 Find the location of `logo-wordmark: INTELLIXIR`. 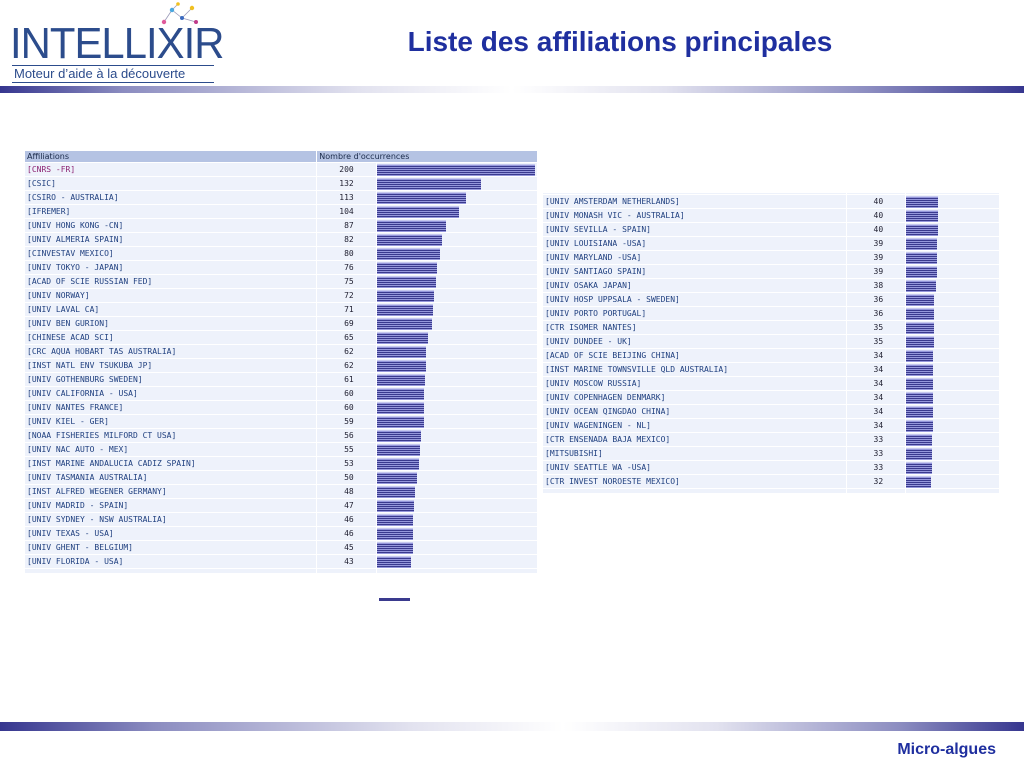

logo-wordmark: INTELLIXIR is located at coordinates (117, 43).